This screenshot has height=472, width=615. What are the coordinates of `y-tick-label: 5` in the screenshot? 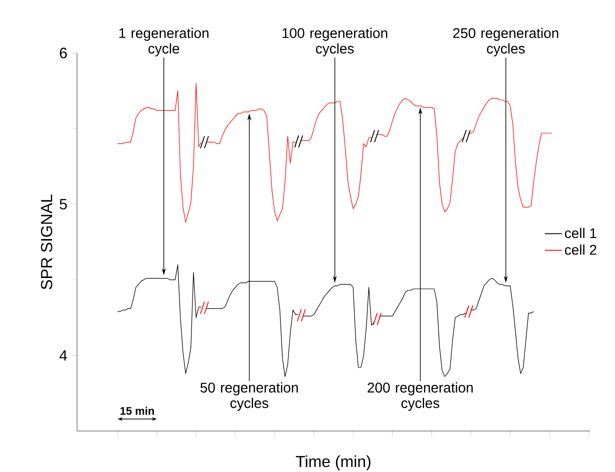 It's located at (63, 204).